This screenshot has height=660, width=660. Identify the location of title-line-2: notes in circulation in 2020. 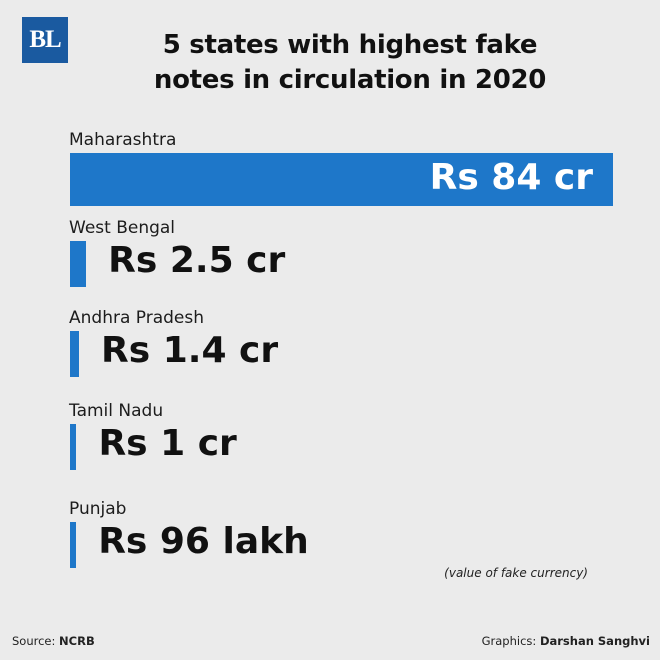
(350, 80).